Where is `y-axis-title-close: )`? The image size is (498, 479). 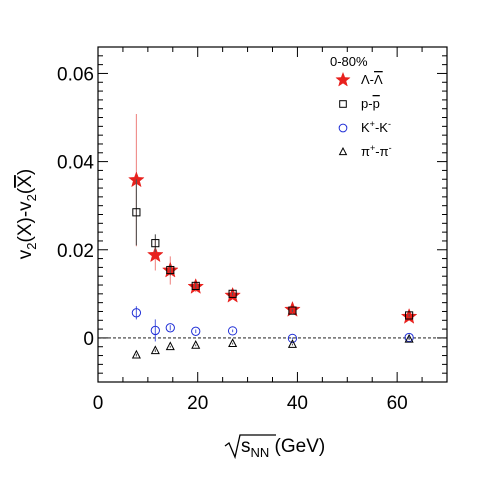 y-axis-title-close: ) is located at coordinates (25, 172).